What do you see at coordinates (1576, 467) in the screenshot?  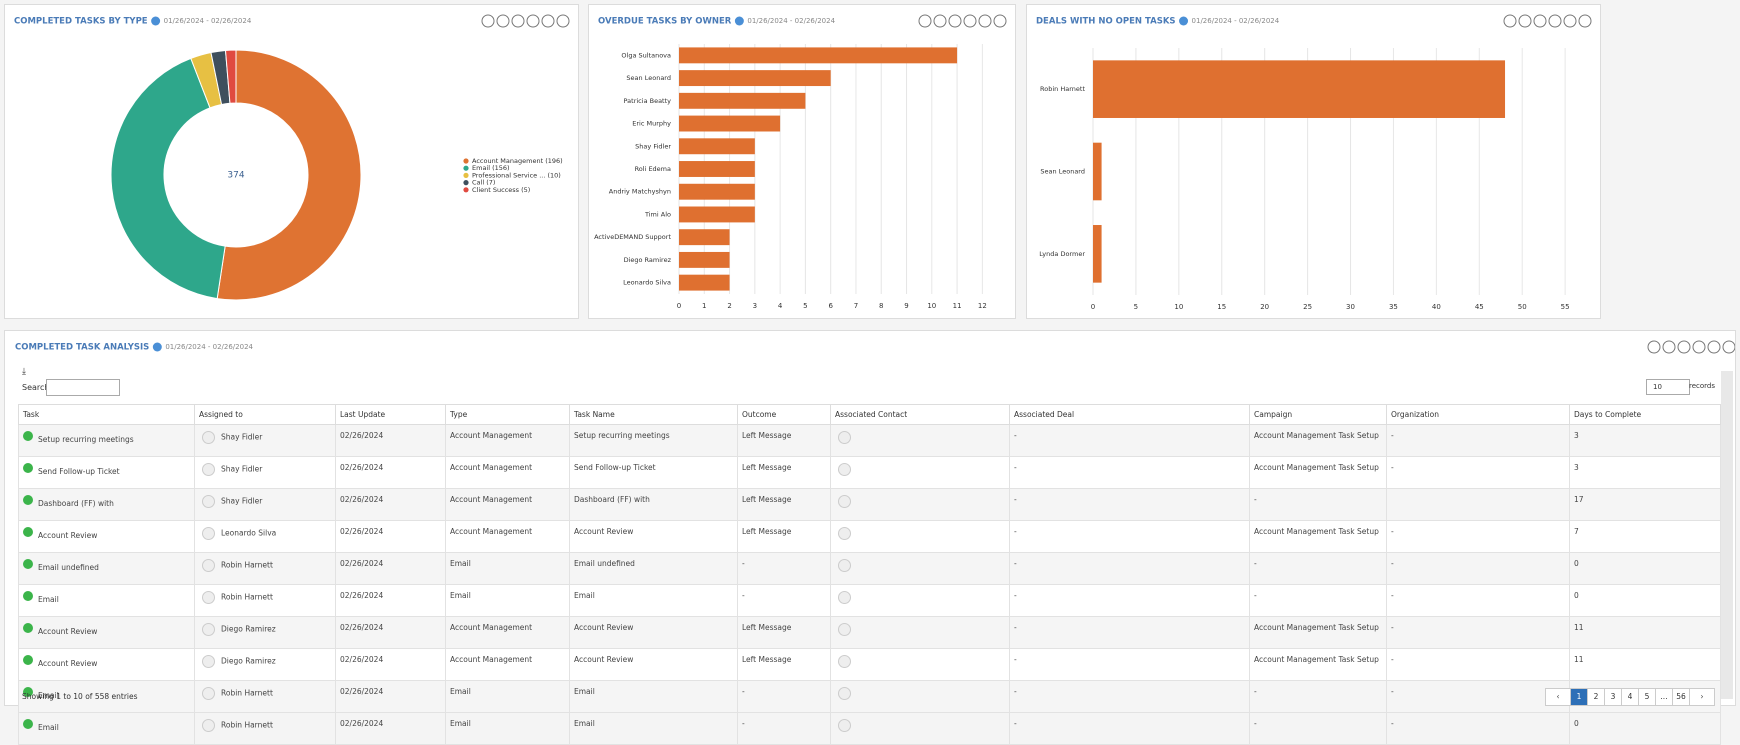 I see `cell-text: 3` at bounding box center [1576, 467].